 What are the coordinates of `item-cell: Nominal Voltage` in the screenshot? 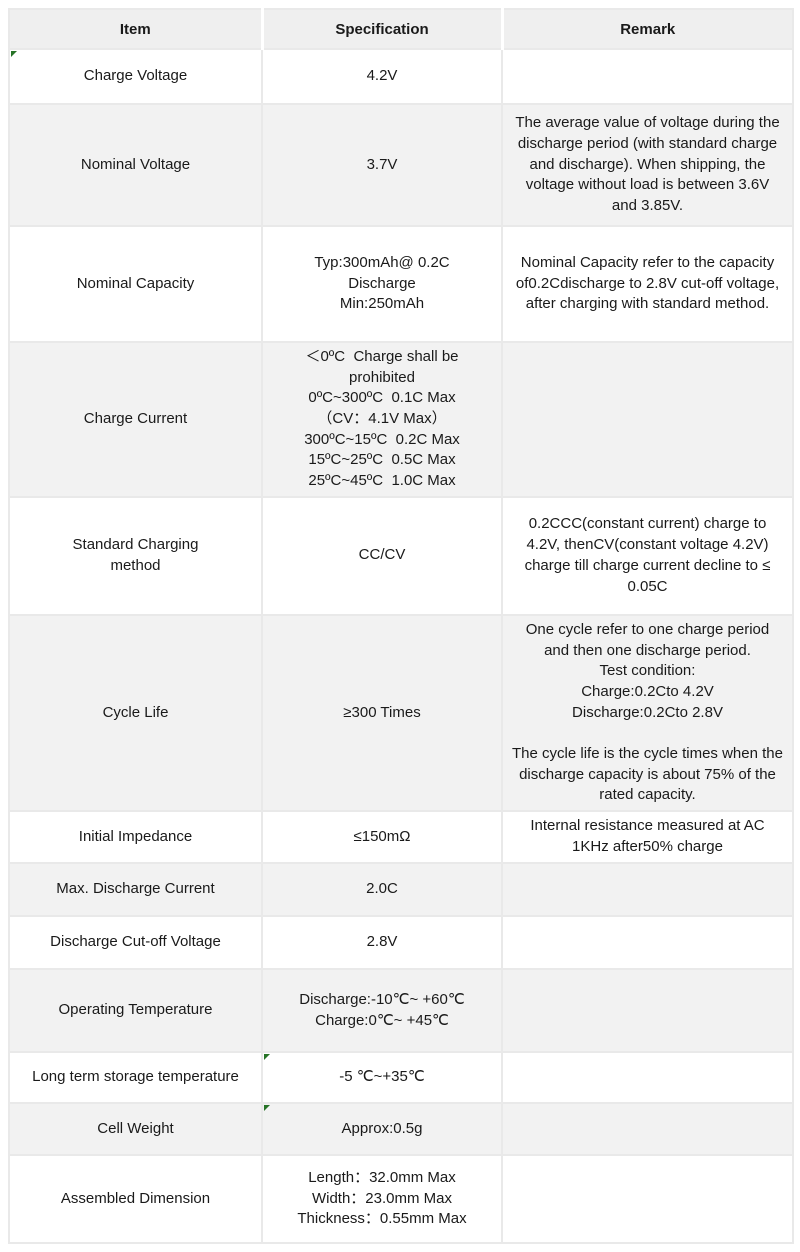 It's located at (135, 165).